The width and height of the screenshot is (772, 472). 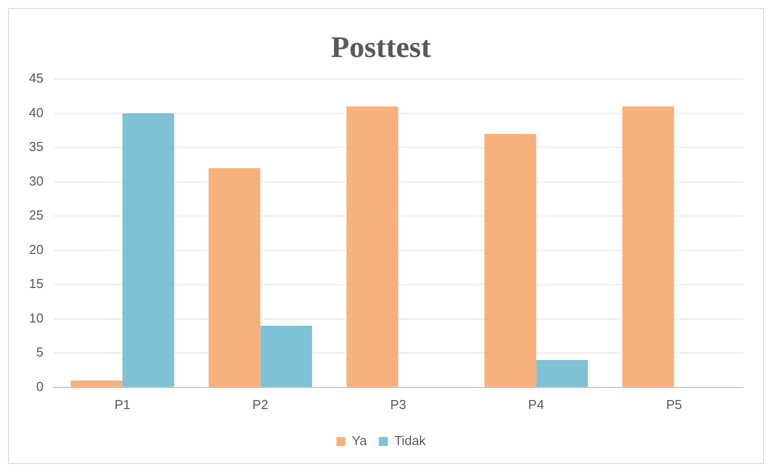 I want to click on y-tick-label: 35, so click(x=36, y=146).